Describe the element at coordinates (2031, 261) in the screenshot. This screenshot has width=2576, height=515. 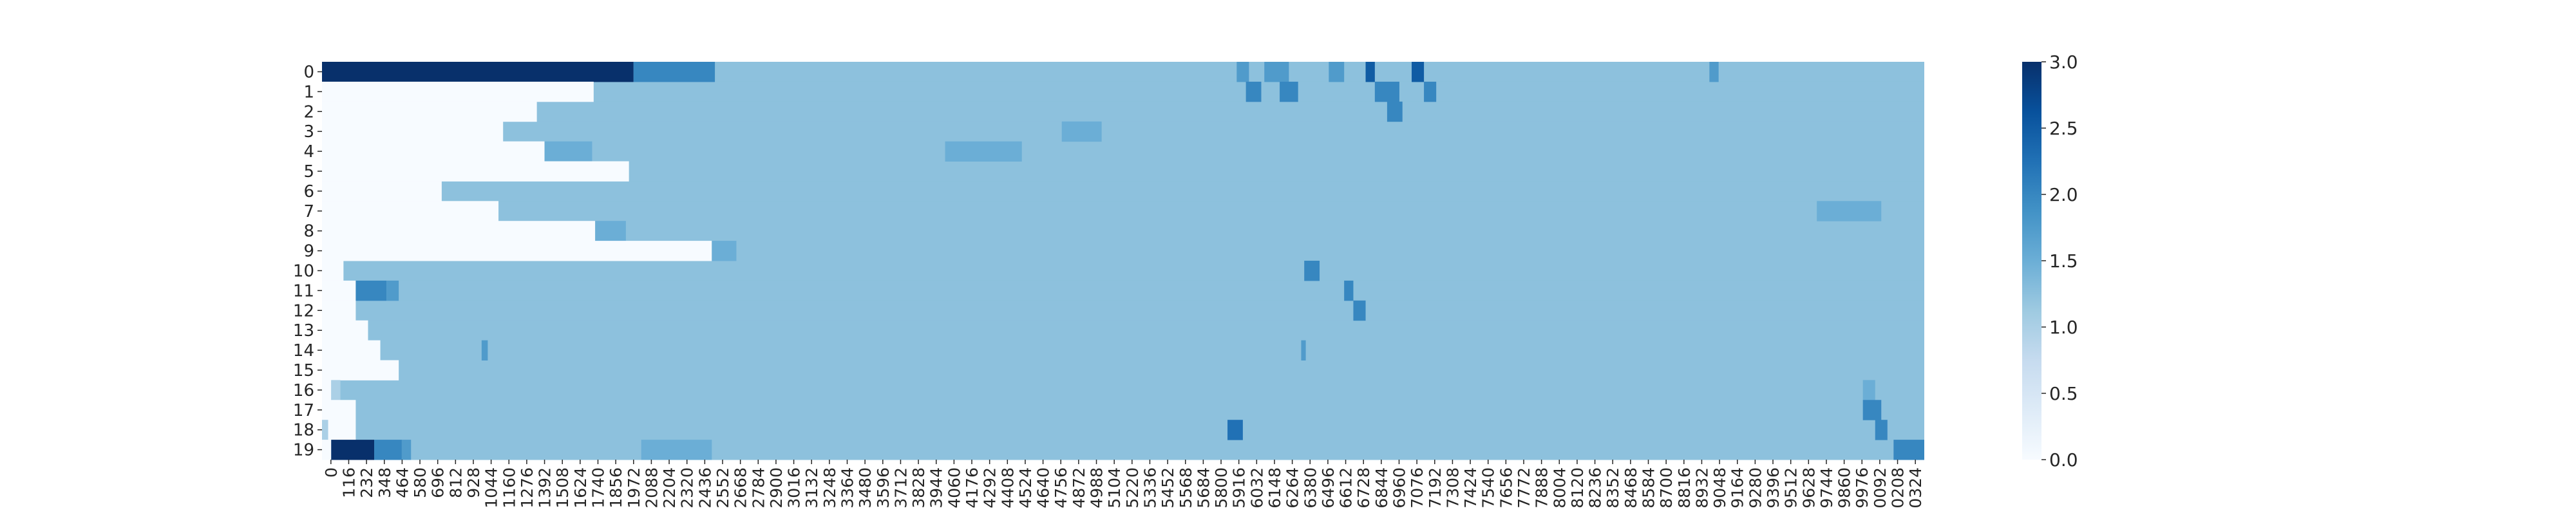
I see `colorbar-gradient` at that location.